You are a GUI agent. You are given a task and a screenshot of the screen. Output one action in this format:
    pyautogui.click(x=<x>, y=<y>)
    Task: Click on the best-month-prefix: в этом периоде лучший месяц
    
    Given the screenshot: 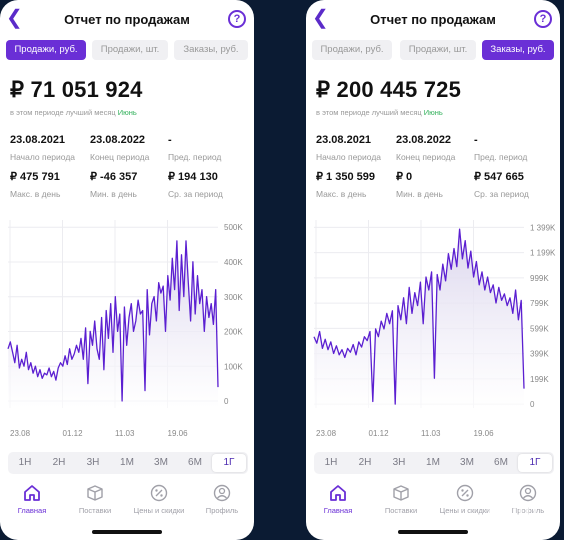 What is the action you would take?
    pyautogui.click(x=369, y=112)
    